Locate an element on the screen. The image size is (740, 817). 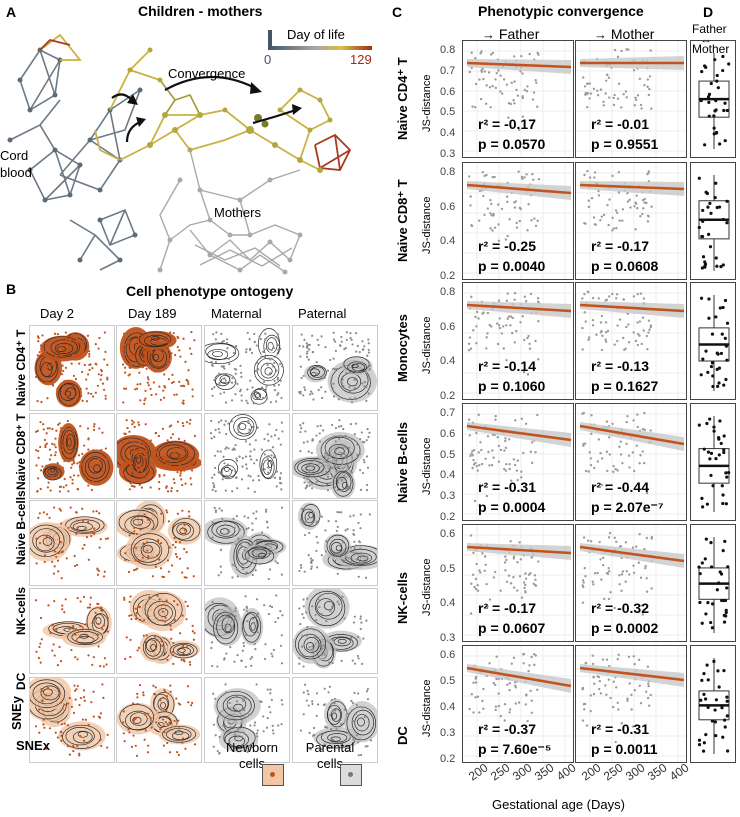
stat-r2-mother: r² = -0.17 is located at coordinates (620, 246).